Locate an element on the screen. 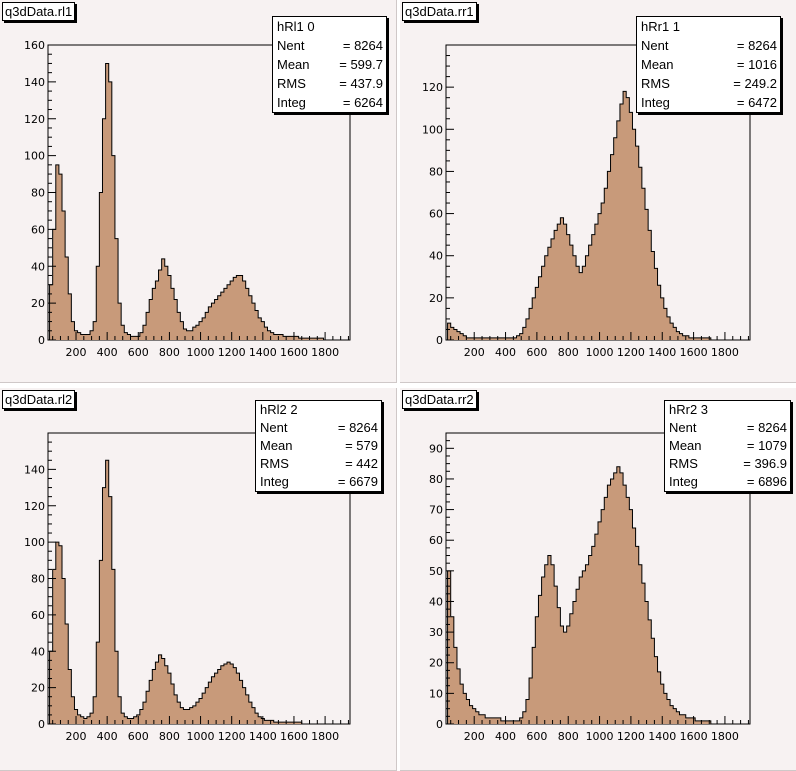  stats-row-rms: RMS = 396.9 is located at coordinates (728, 463).